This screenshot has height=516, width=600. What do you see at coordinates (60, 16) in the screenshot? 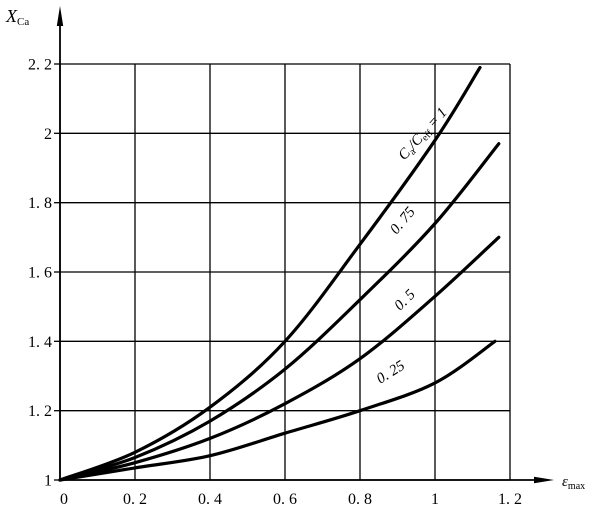
I see `y-axis-arrowhead` at bounding box center [60, 16].